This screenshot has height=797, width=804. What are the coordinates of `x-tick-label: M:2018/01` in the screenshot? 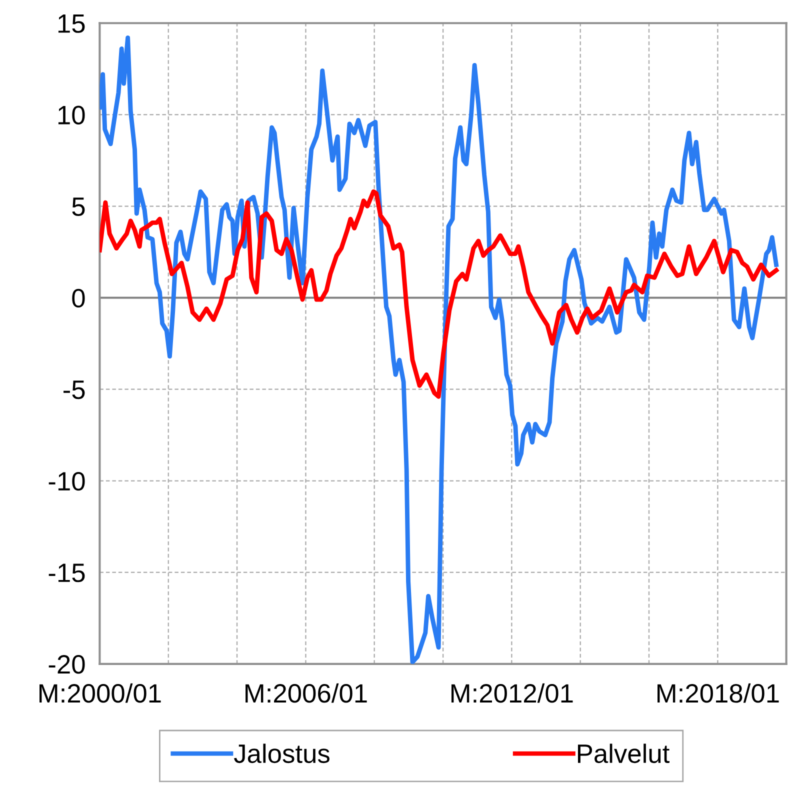 It's located at (718, 693).